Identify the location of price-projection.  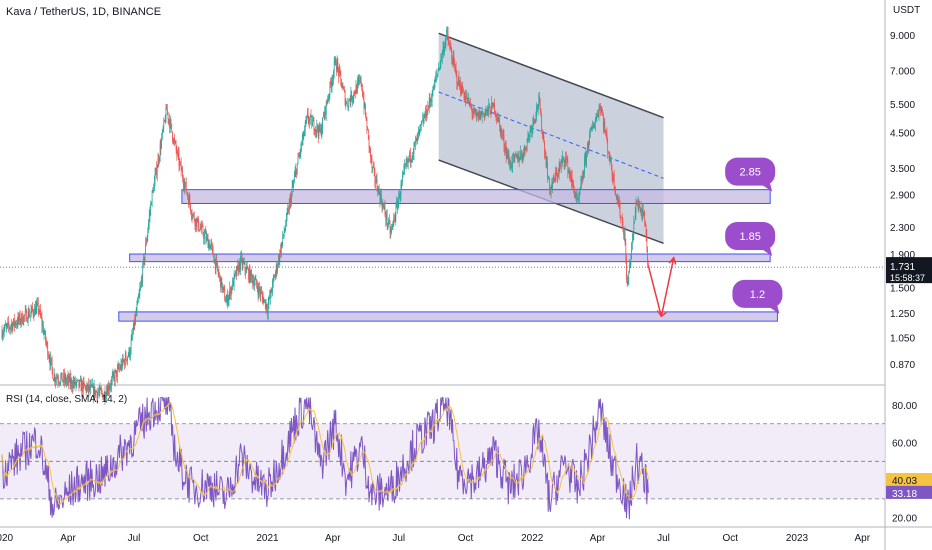
(662, 287).